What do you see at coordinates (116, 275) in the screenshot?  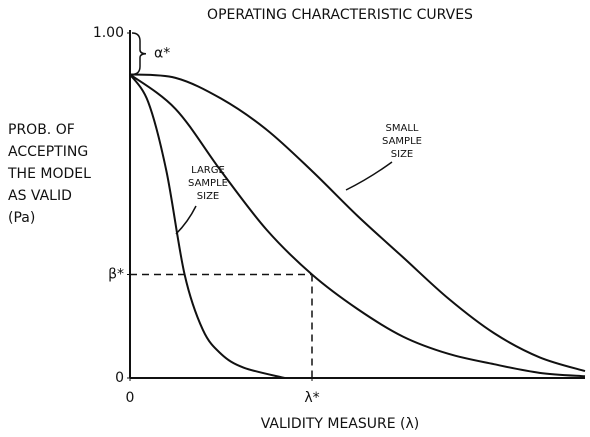 I see `y-tick-label: β*` at bounding box center [116, 275].